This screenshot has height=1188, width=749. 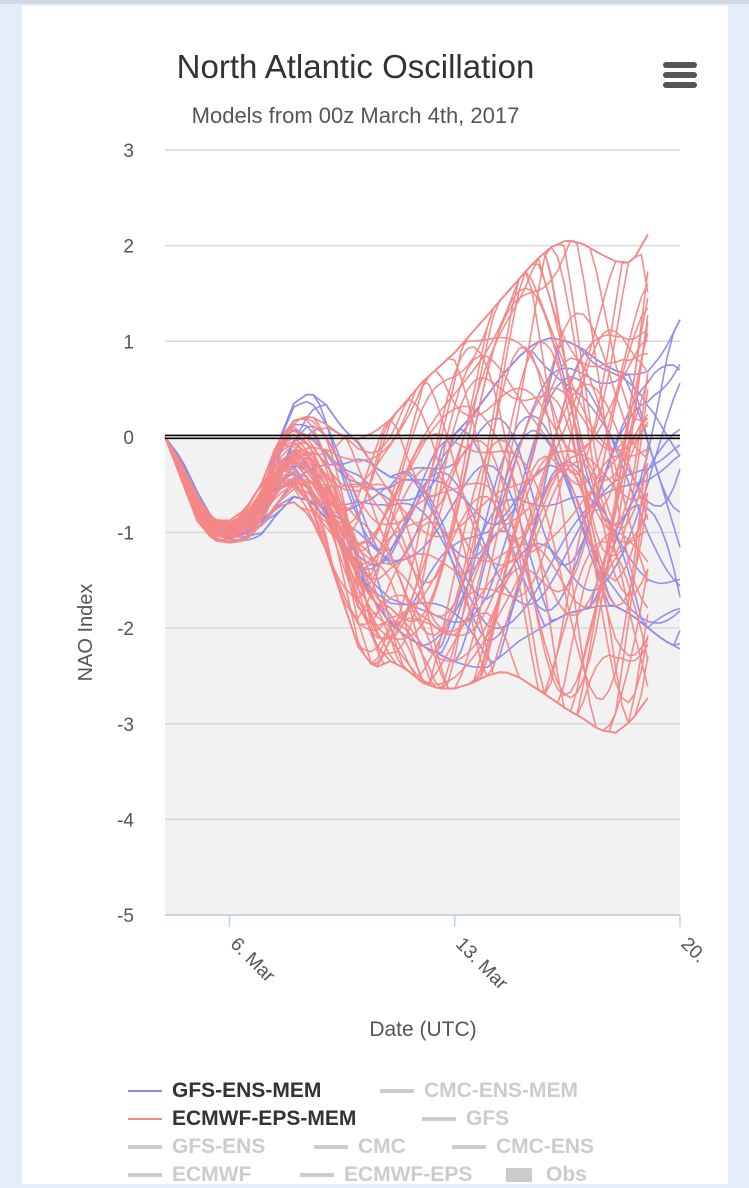 I want to click on legend-item-ecmwf-eps: ECMWF-EPS, so click(x=386, y=1175).